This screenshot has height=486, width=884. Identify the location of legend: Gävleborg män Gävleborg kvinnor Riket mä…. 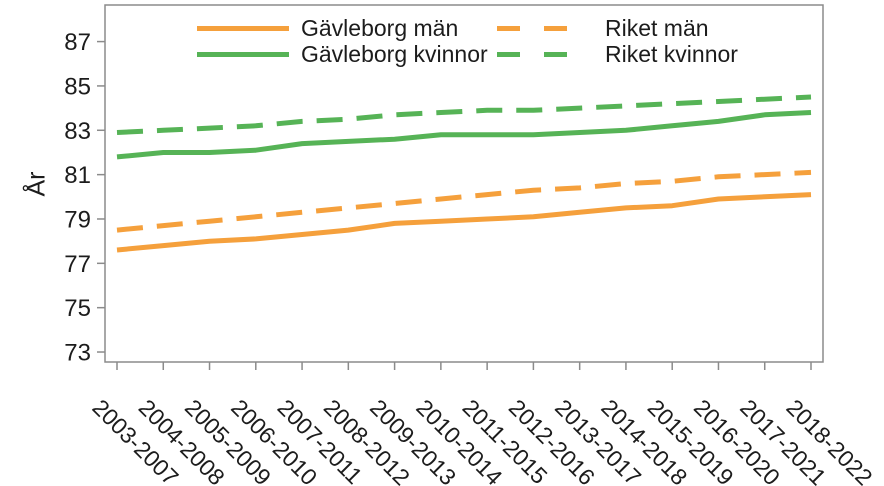
(442, 35).